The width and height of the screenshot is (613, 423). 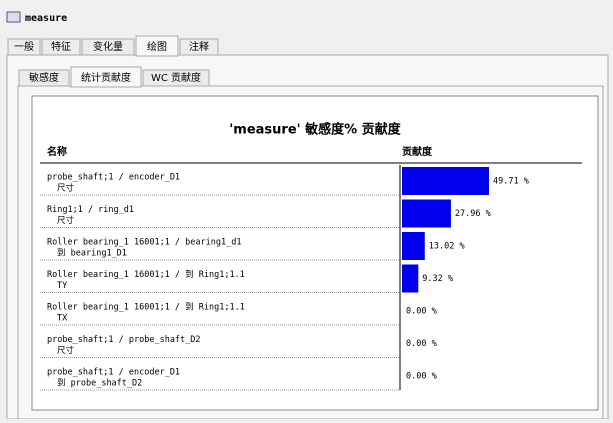 I want to click on row-detail: 到 bearing1_D1, so click(x=92, y=254).